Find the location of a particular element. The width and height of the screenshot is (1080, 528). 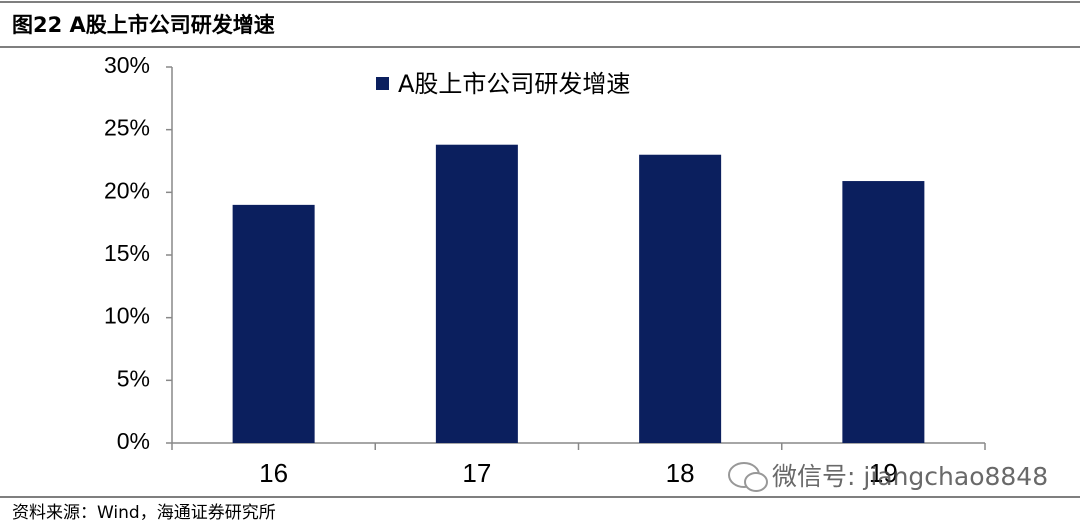

watermark-icon is located at coordinates (748, 477).